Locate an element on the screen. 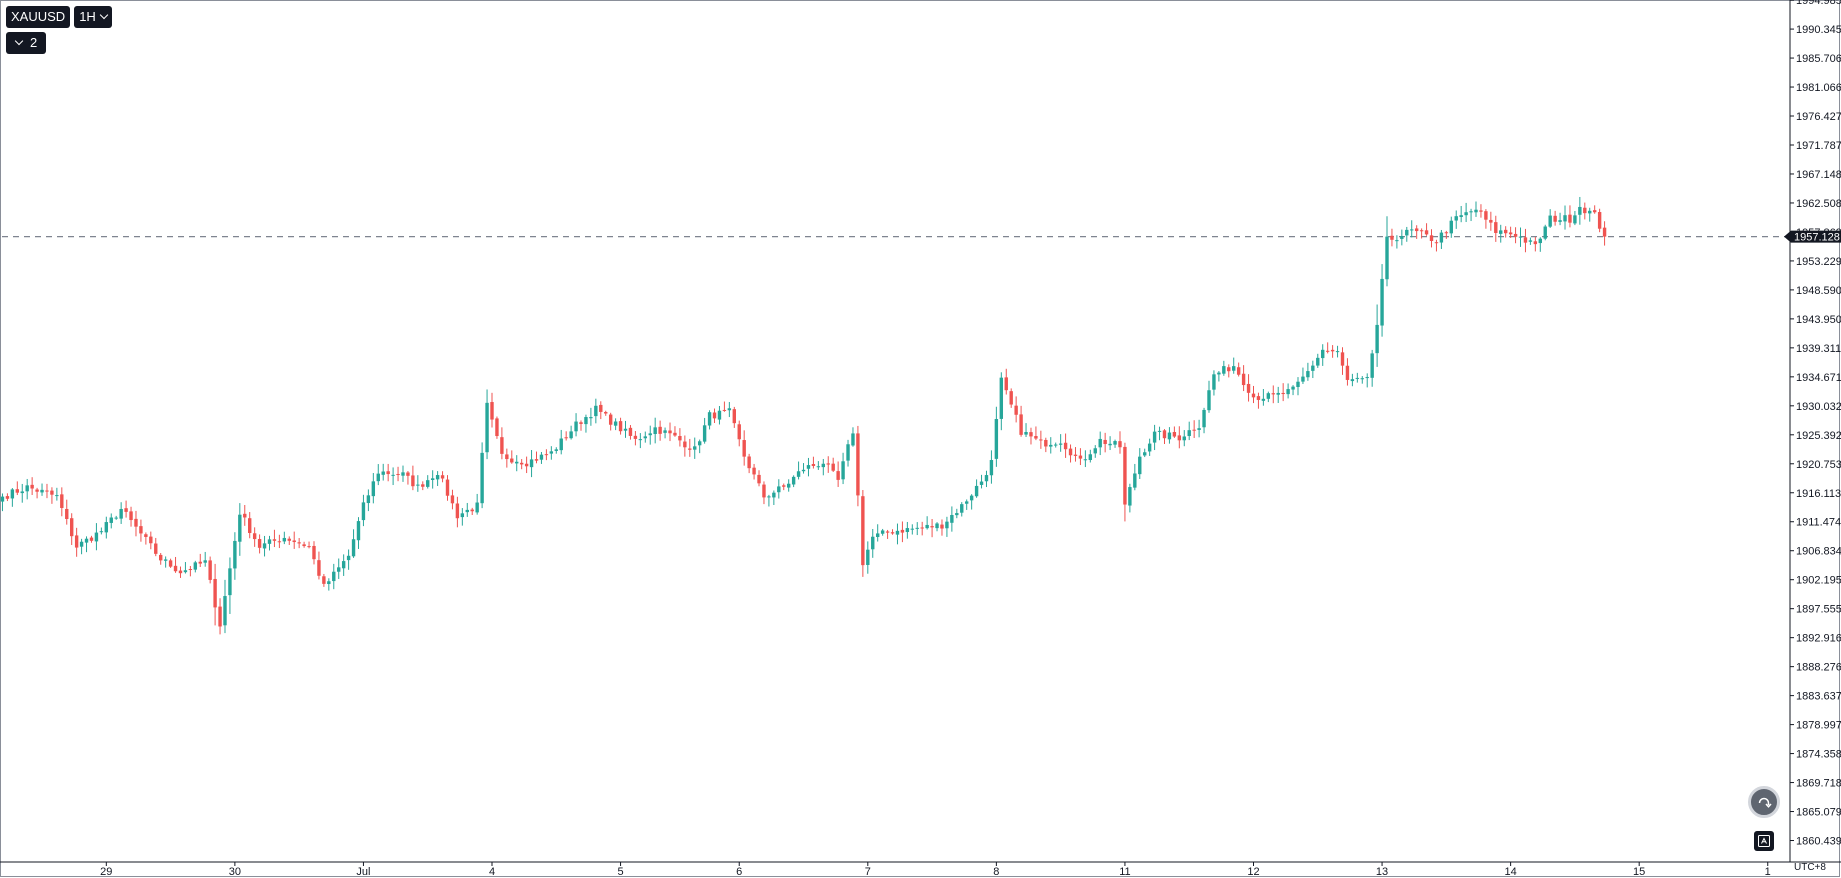  indicators-toggle: 2 is located at coordinates (26, 42).